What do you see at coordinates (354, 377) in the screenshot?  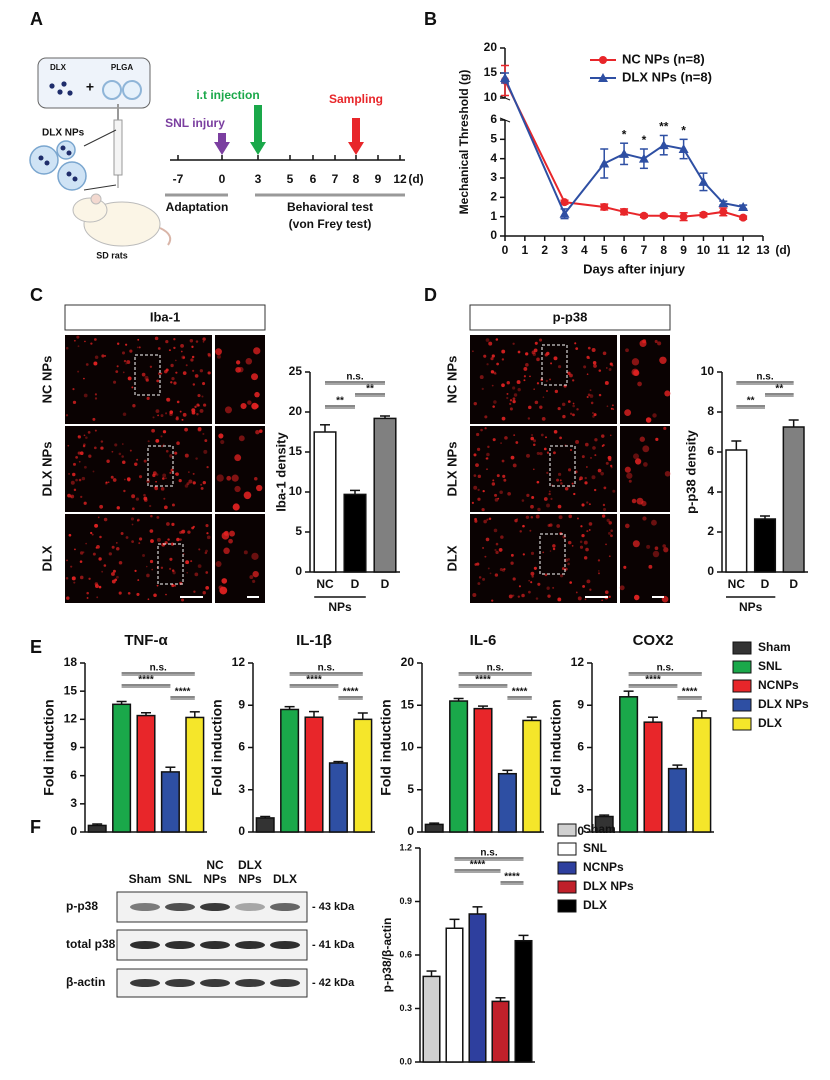 I see `significance: n.s.` at bounding box center [354, 377].